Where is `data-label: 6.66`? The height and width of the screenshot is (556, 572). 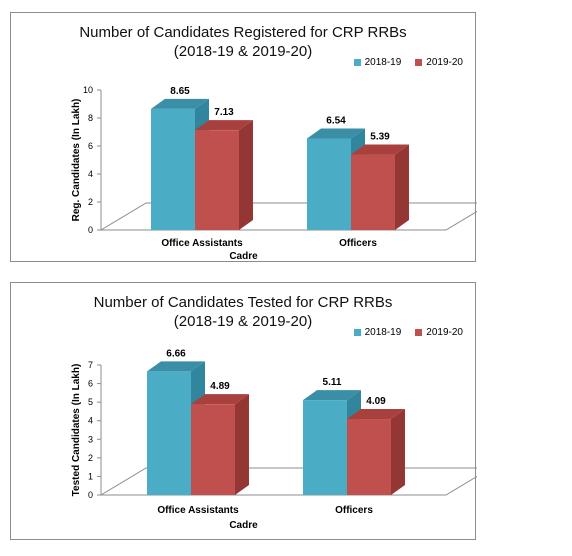
data-label: 6.66 is located at coordinates (176, 353).